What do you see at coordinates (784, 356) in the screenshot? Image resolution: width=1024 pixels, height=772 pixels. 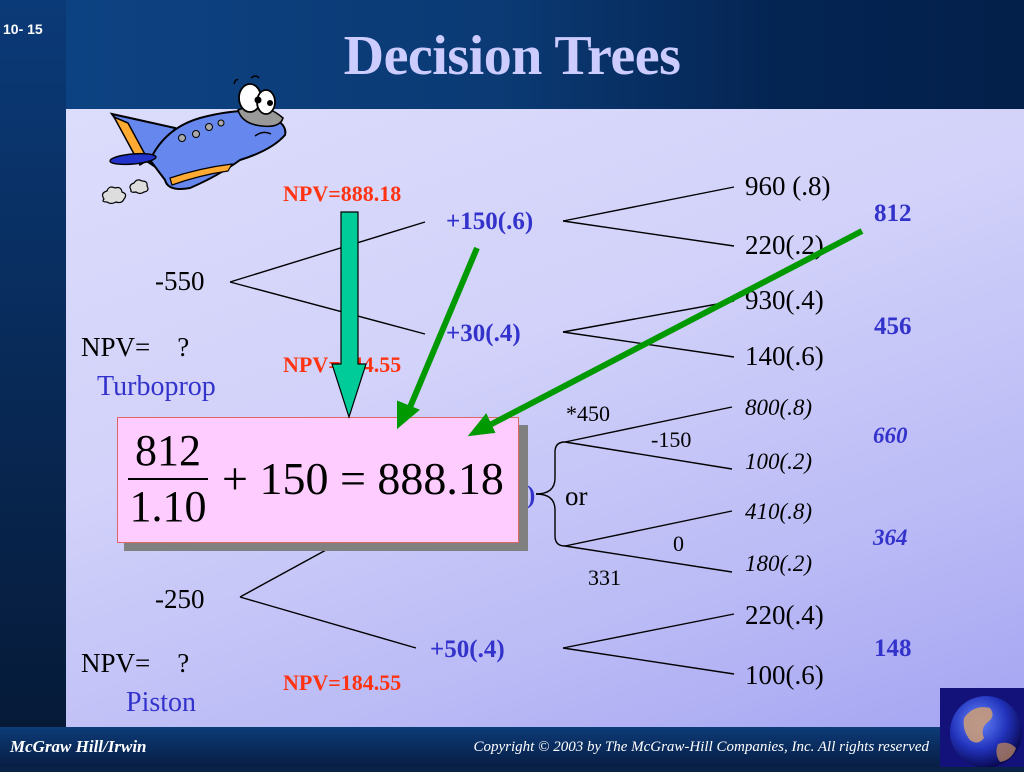 I see `outcome-140: 140(.6)` at bounding box center [784, 356].